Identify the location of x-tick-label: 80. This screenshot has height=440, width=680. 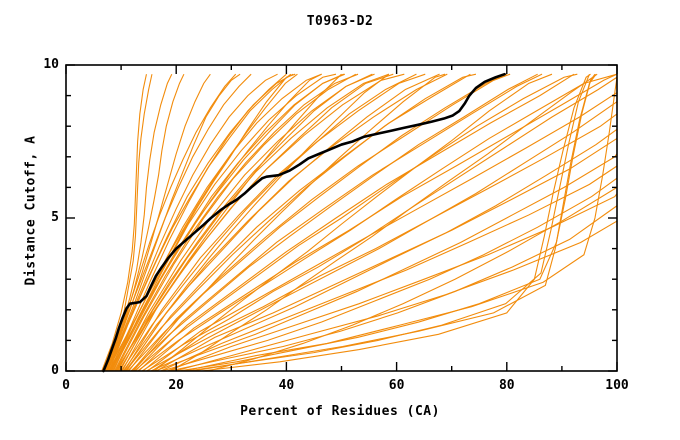
(506, 385).